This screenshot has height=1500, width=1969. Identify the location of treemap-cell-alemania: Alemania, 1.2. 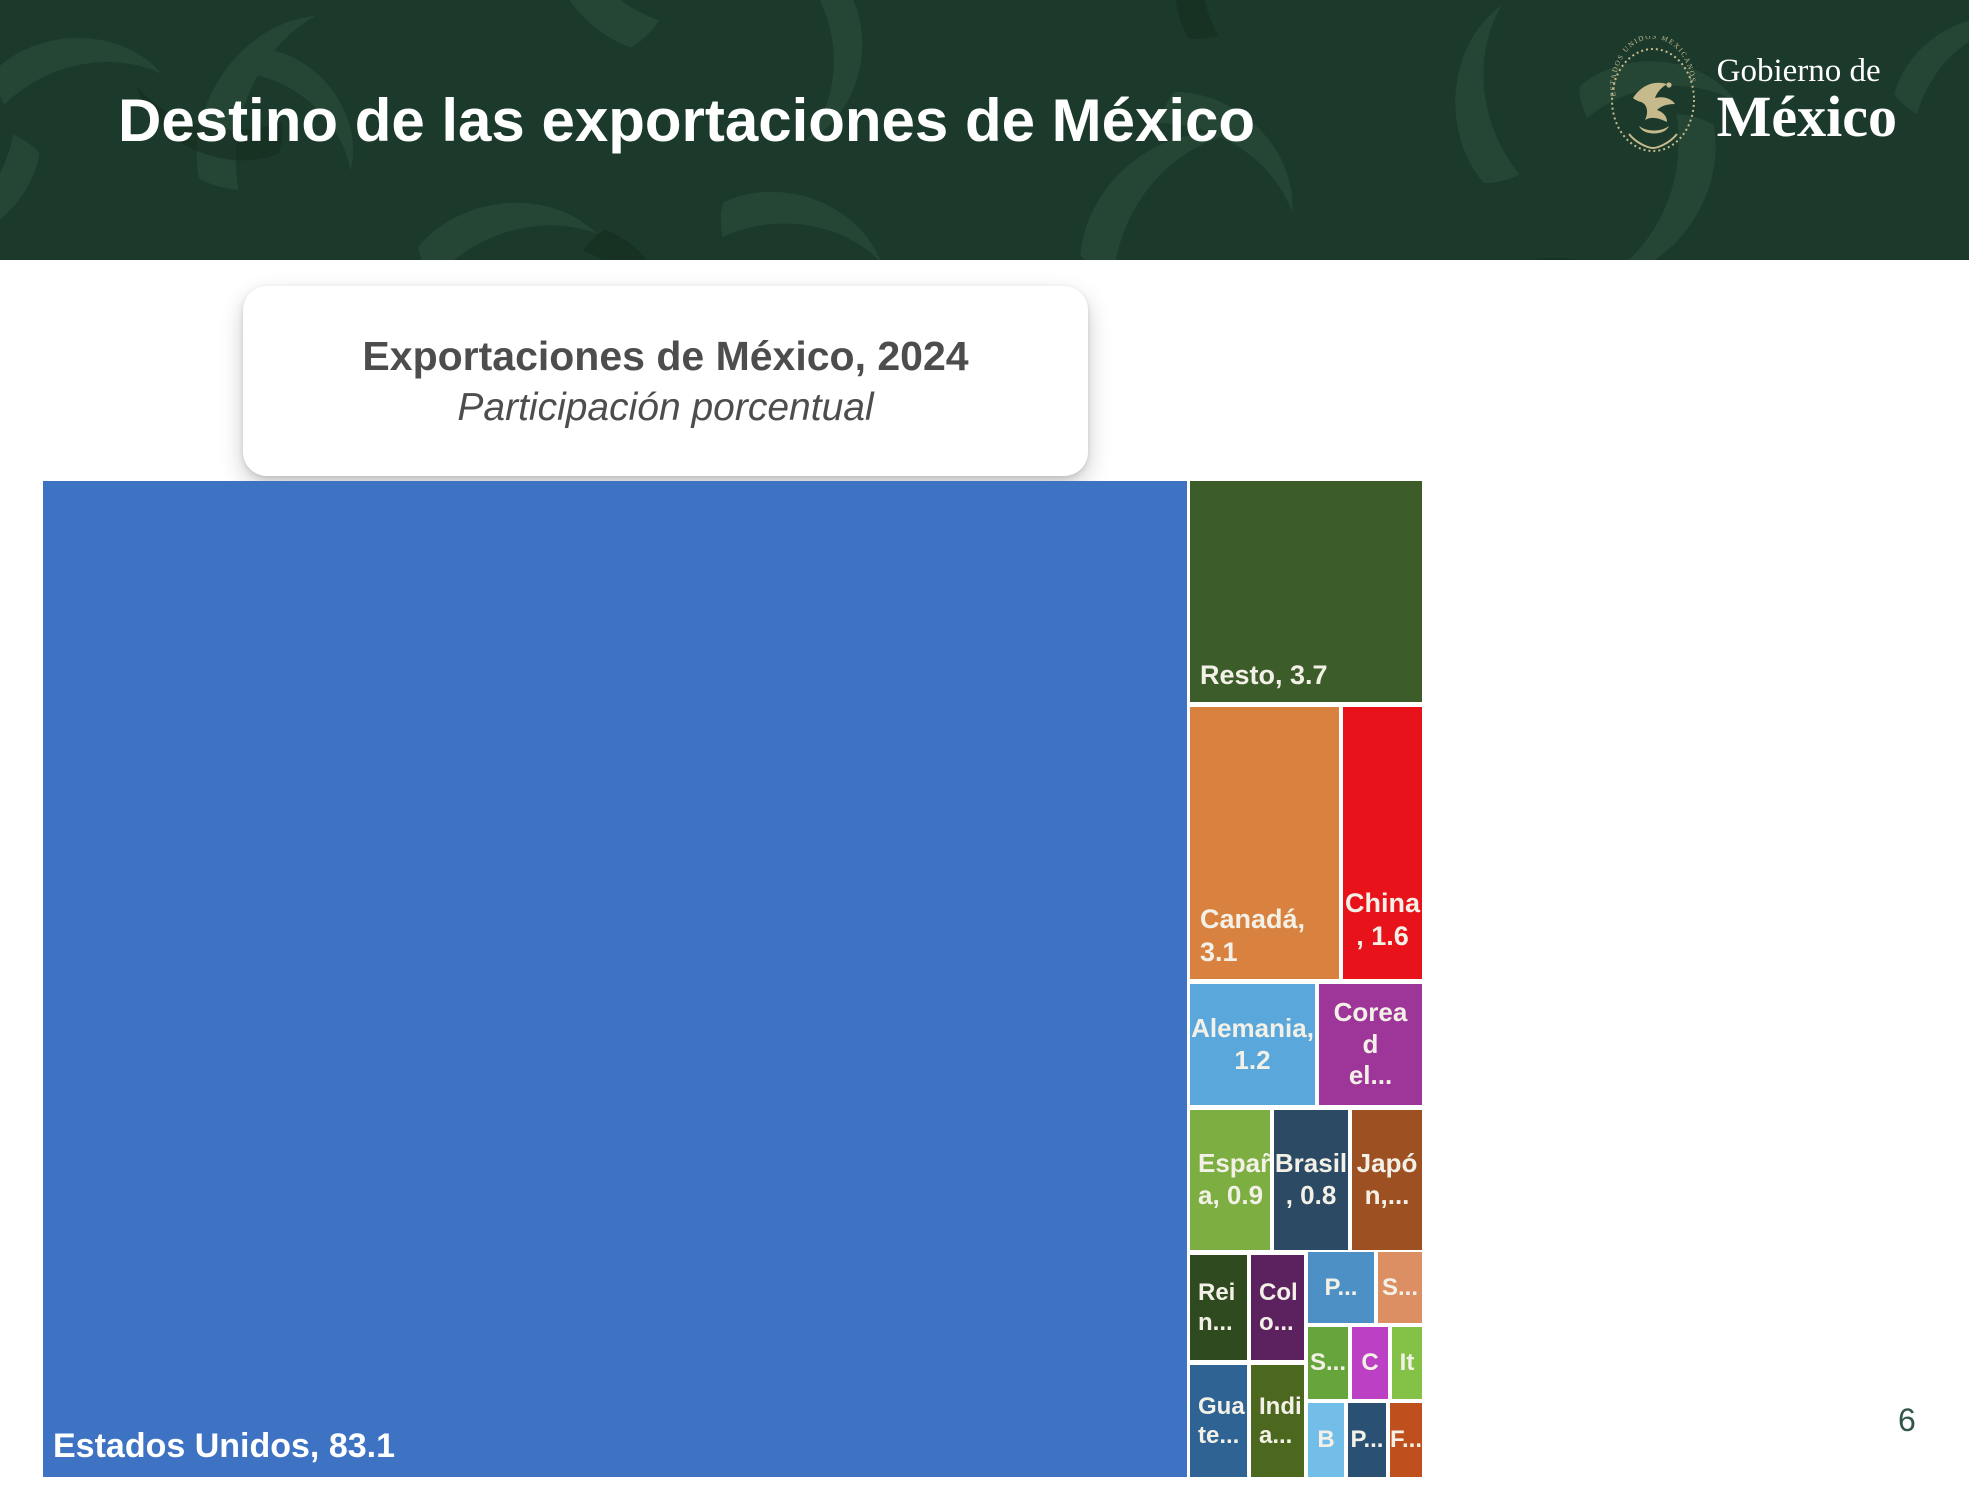
(1252, 1044).